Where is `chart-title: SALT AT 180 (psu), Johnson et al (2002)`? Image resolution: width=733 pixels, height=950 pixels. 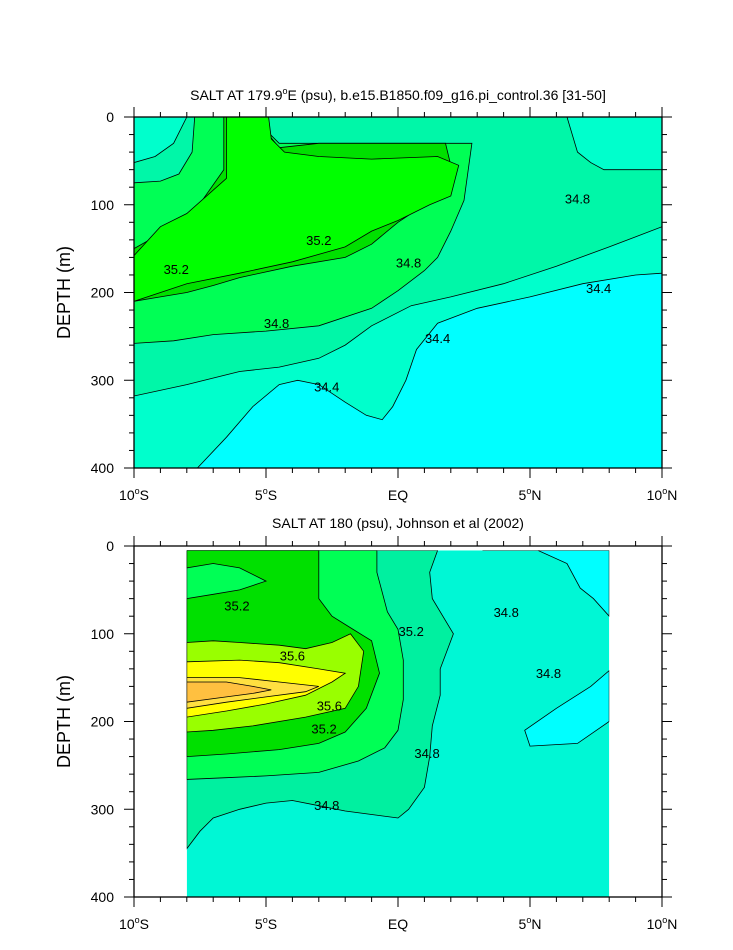 chart-title: SALT AT 180 (psu), Johnson et al (2002) is located at coordinates (398, 523).